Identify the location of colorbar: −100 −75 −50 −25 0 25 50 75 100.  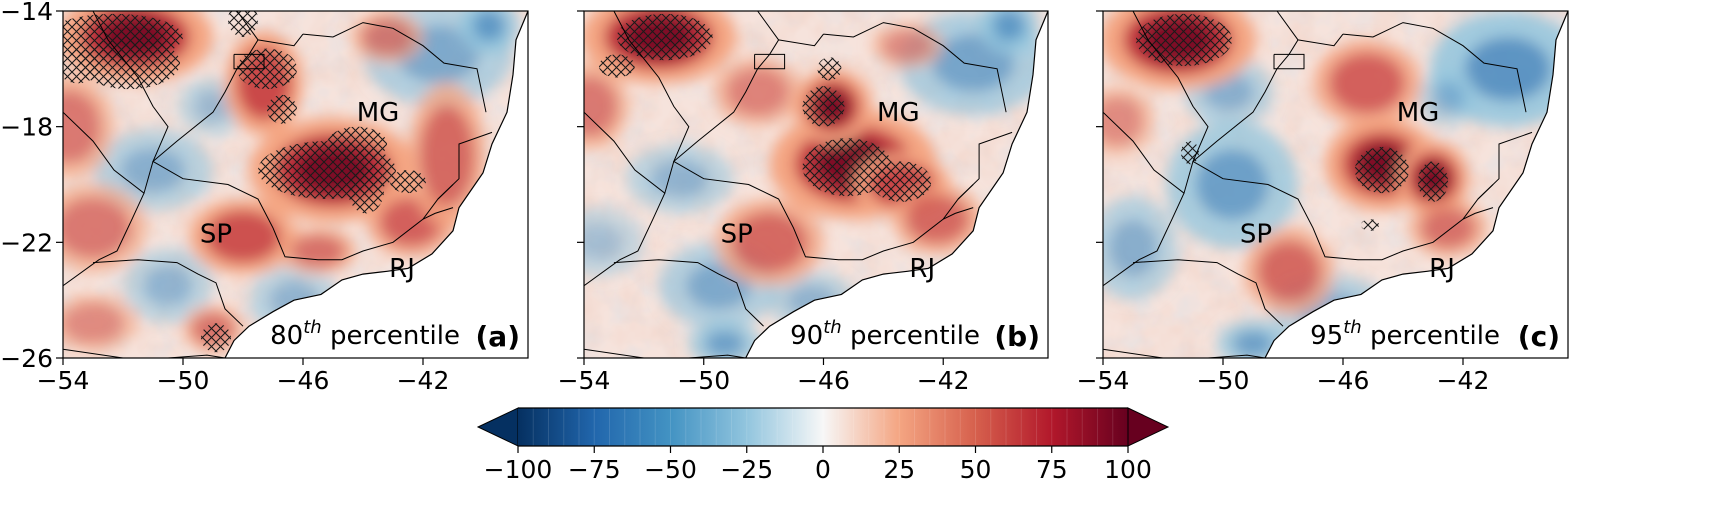
(823, 445).